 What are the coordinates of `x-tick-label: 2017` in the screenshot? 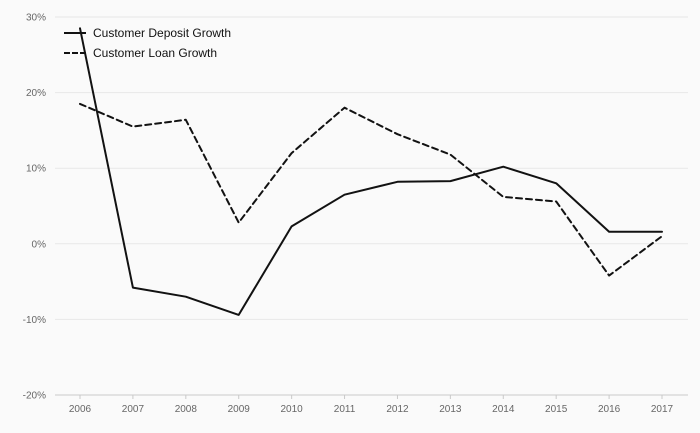 It's located at (662, 409).